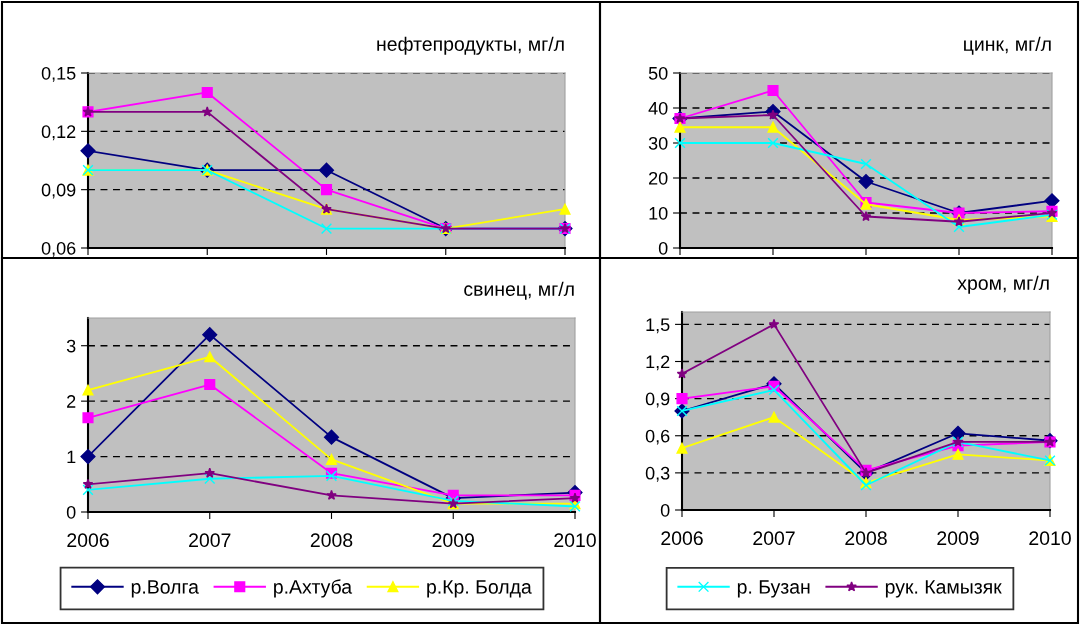  I want to click on legend-label: р. Бузан, so click(773, 589).